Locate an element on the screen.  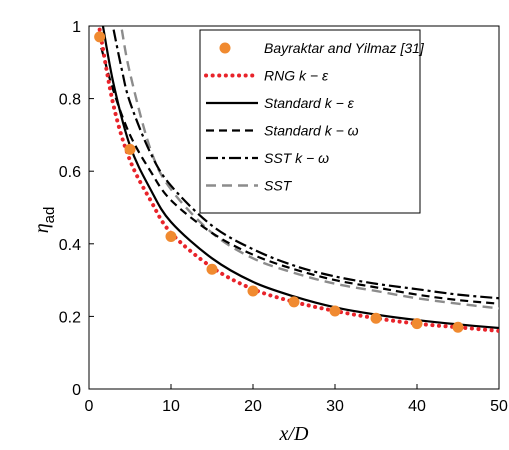
x-tick-label: 20 is located at coordinates (253, 406).